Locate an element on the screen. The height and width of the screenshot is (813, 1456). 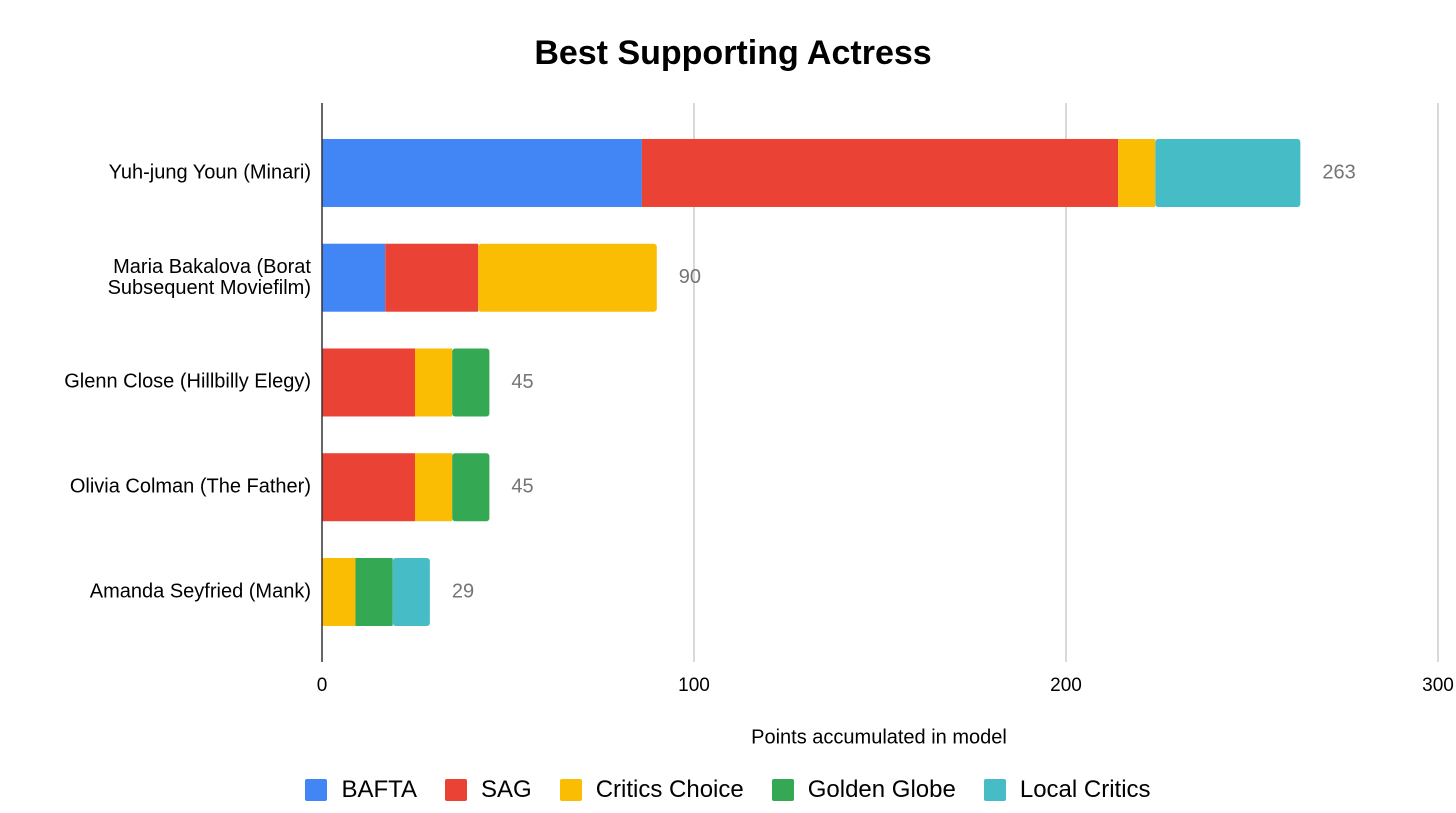
legend-item: Golden Globe is located at coordinates (863, 790).